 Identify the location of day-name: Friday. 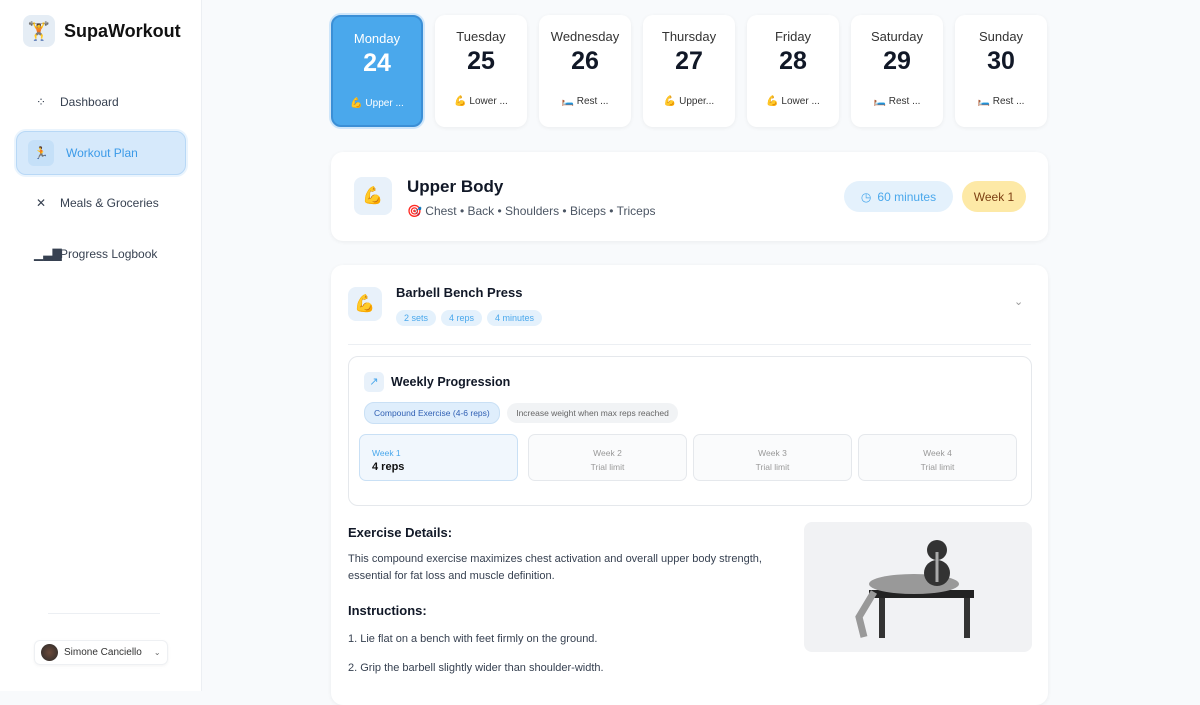
(793, 36).